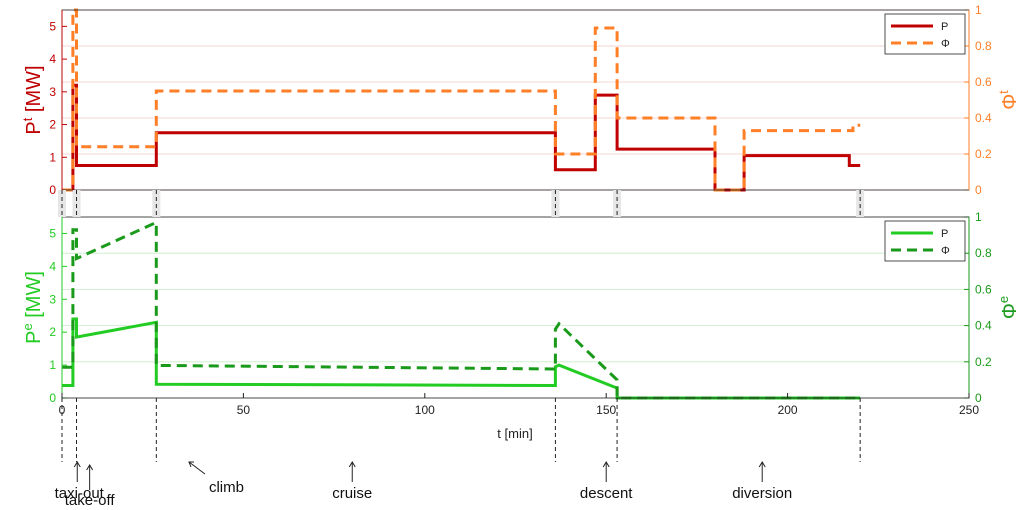  What do you see at coordinates (514, 433) in the screenshot?
I see `x-axis-label: t [min]` at bounding box center [514, 433].